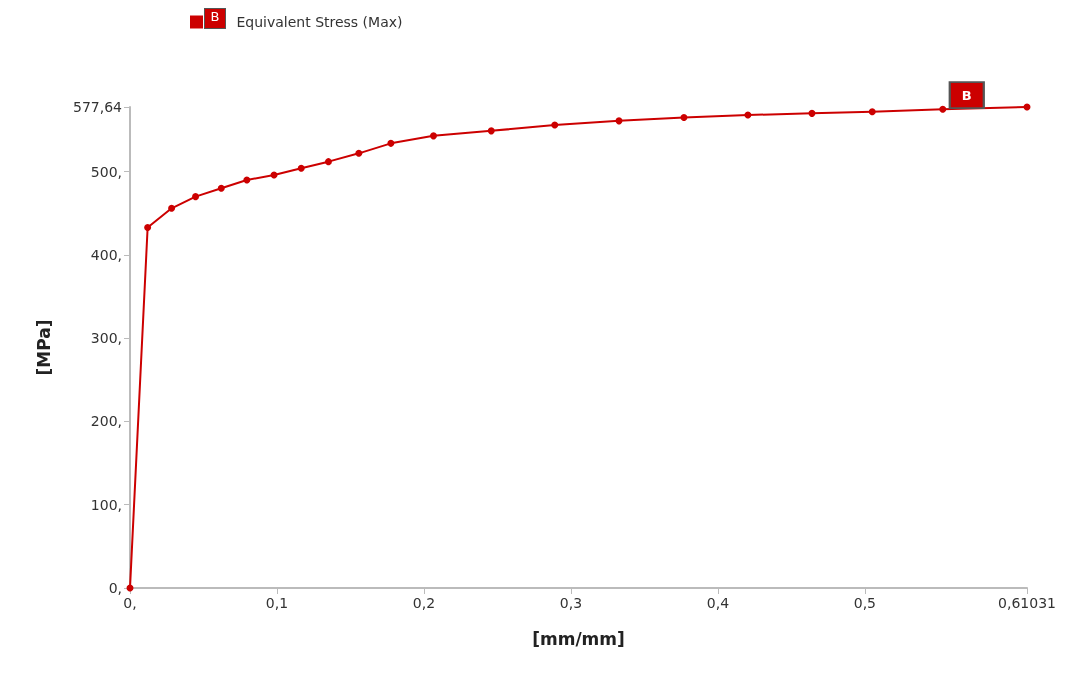  What do you see at coordinates (115, 588) in the screenshot?
I see `y-tick-label: 0,` at bounding box center [115, 588].